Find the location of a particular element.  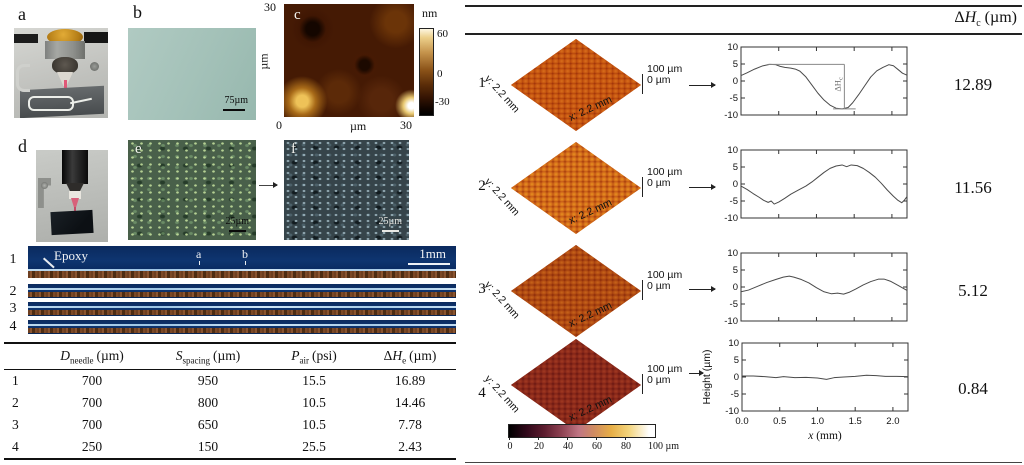

afm-colorbar is located at coordinates (426, 72).